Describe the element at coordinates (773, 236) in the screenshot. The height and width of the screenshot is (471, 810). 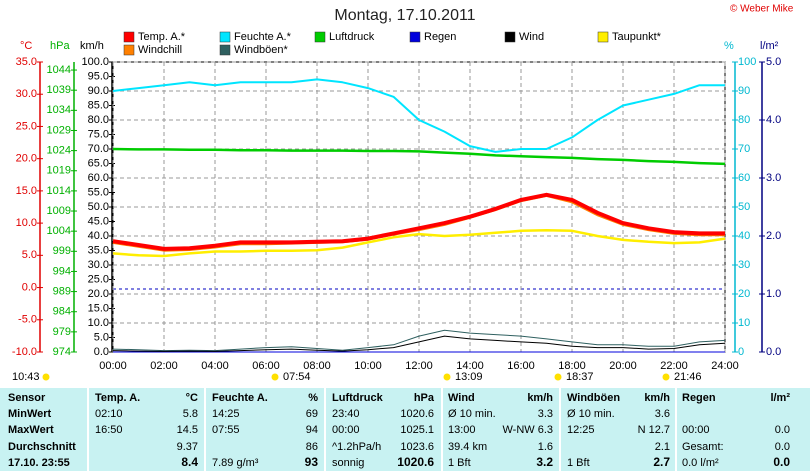
I see `y-tick-label: 2.0` at that location.